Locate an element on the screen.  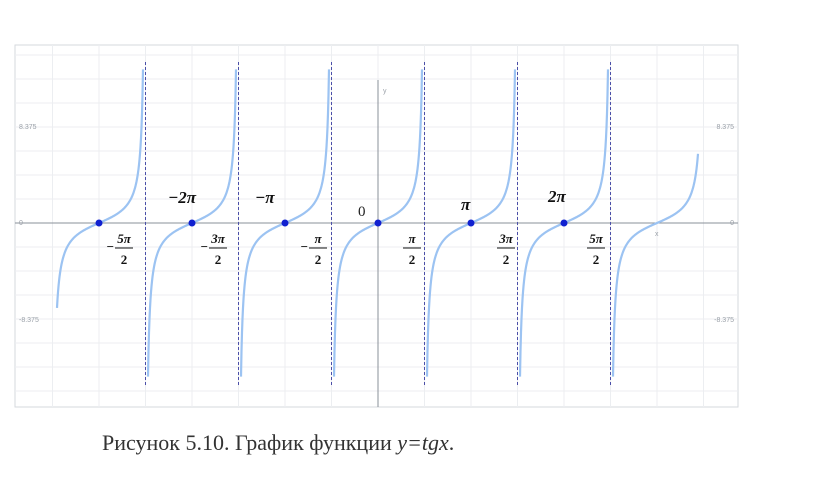
caption-formula: y=tgx is located at coordinates (422, 442).